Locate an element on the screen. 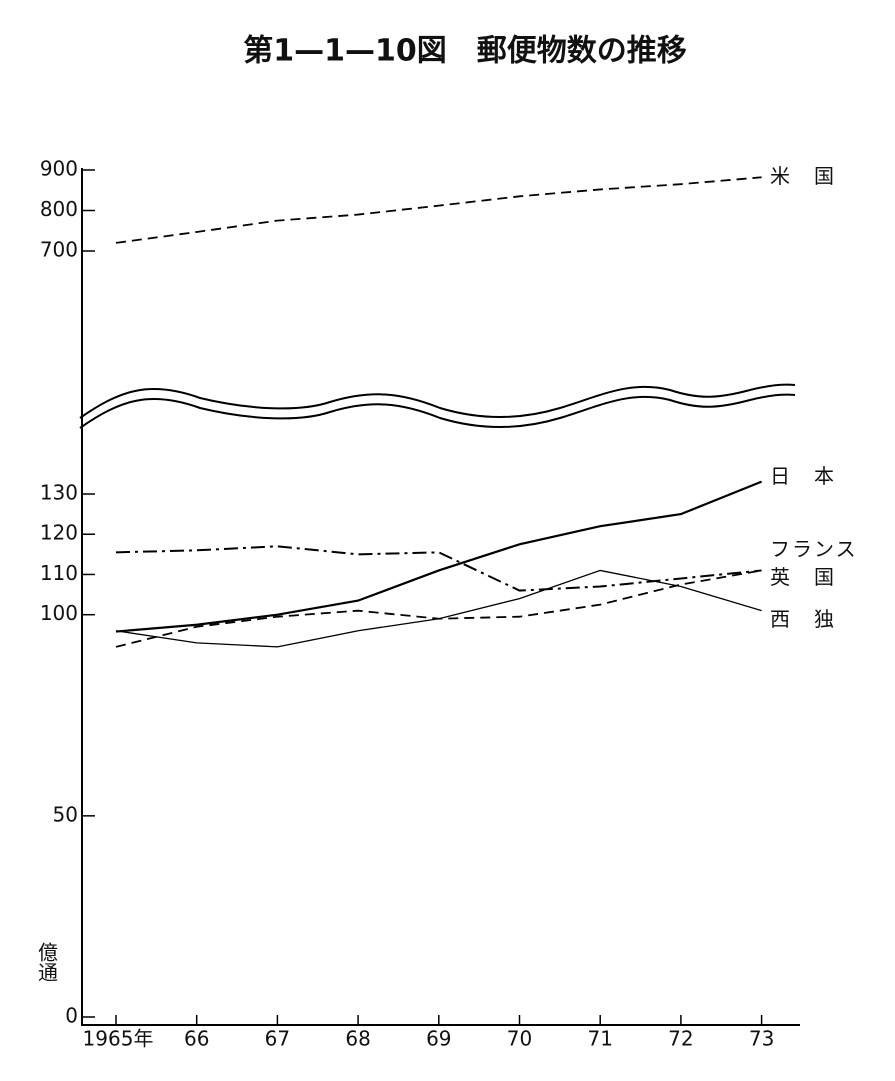 This screenshot has height=1081, width=895. y-unit: 億通 is located at coordinates (47, 962).